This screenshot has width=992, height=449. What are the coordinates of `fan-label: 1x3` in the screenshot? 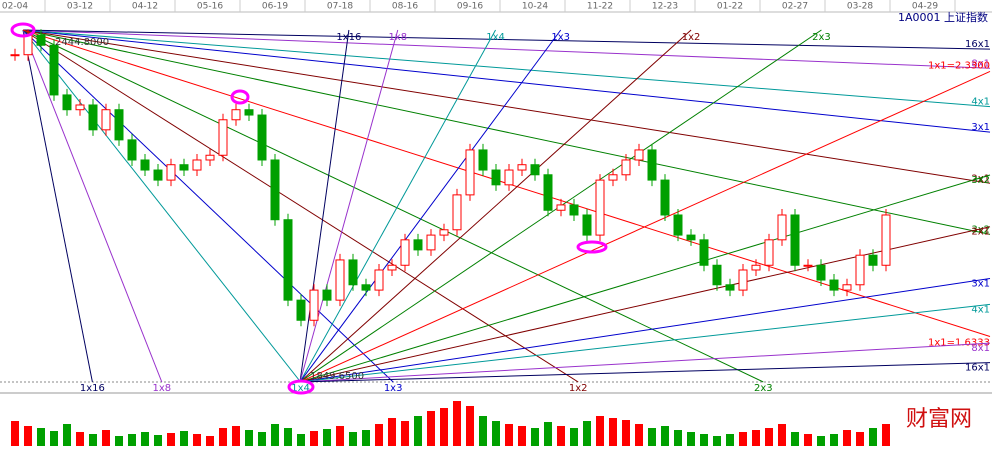 It's located at (560, 37).